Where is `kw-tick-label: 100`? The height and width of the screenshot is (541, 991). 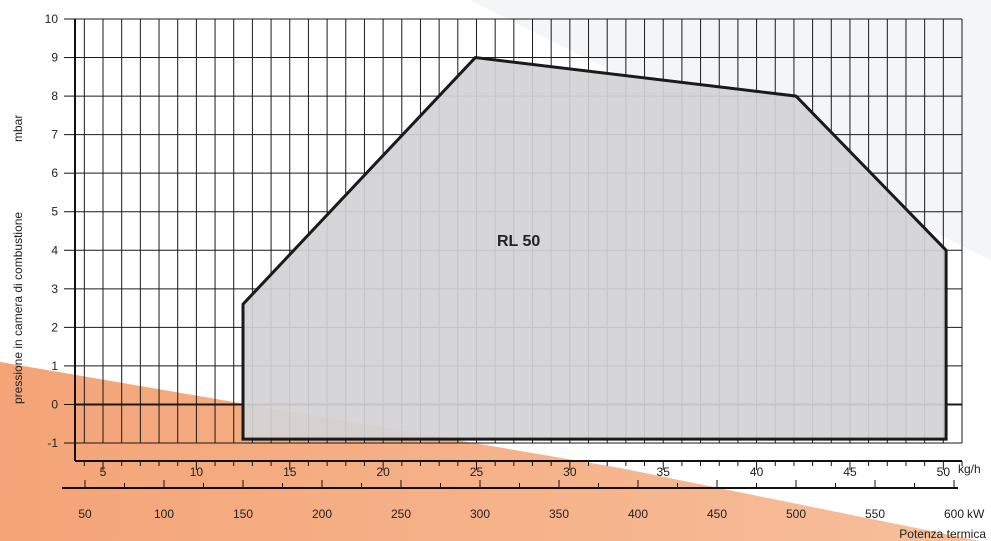
kw-tick-label: 100 is located at coordinates (164, 514).